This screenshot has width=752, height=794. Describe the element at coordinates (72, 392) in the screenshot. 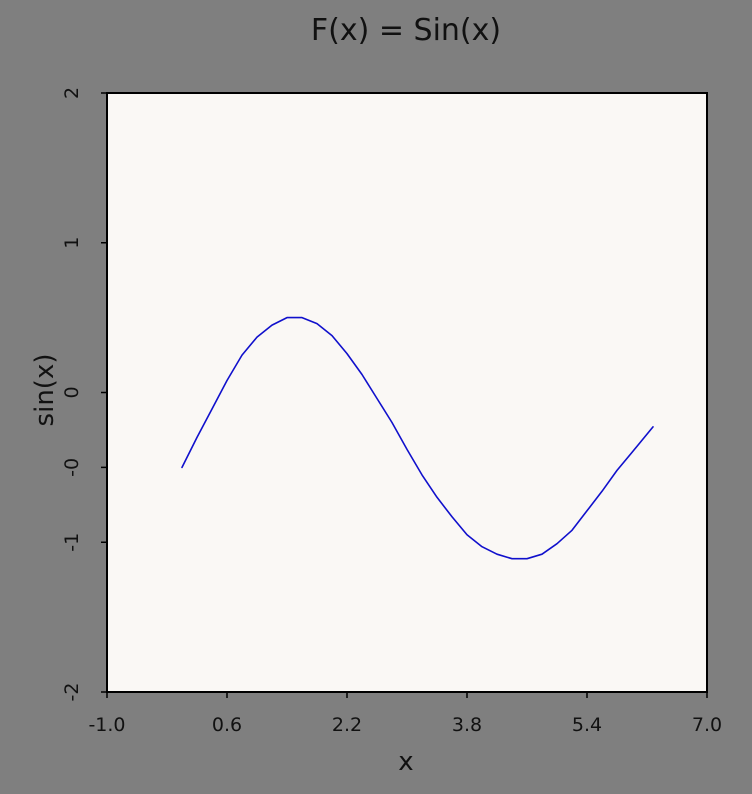

I see `y-tick-label: 0` at that location.